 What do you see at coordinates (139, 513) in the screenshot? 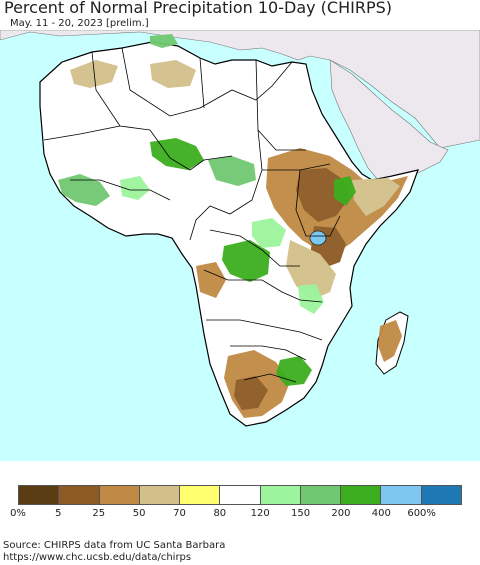
I see `legend-tick-label: 50` at bounding box center [139, 513].